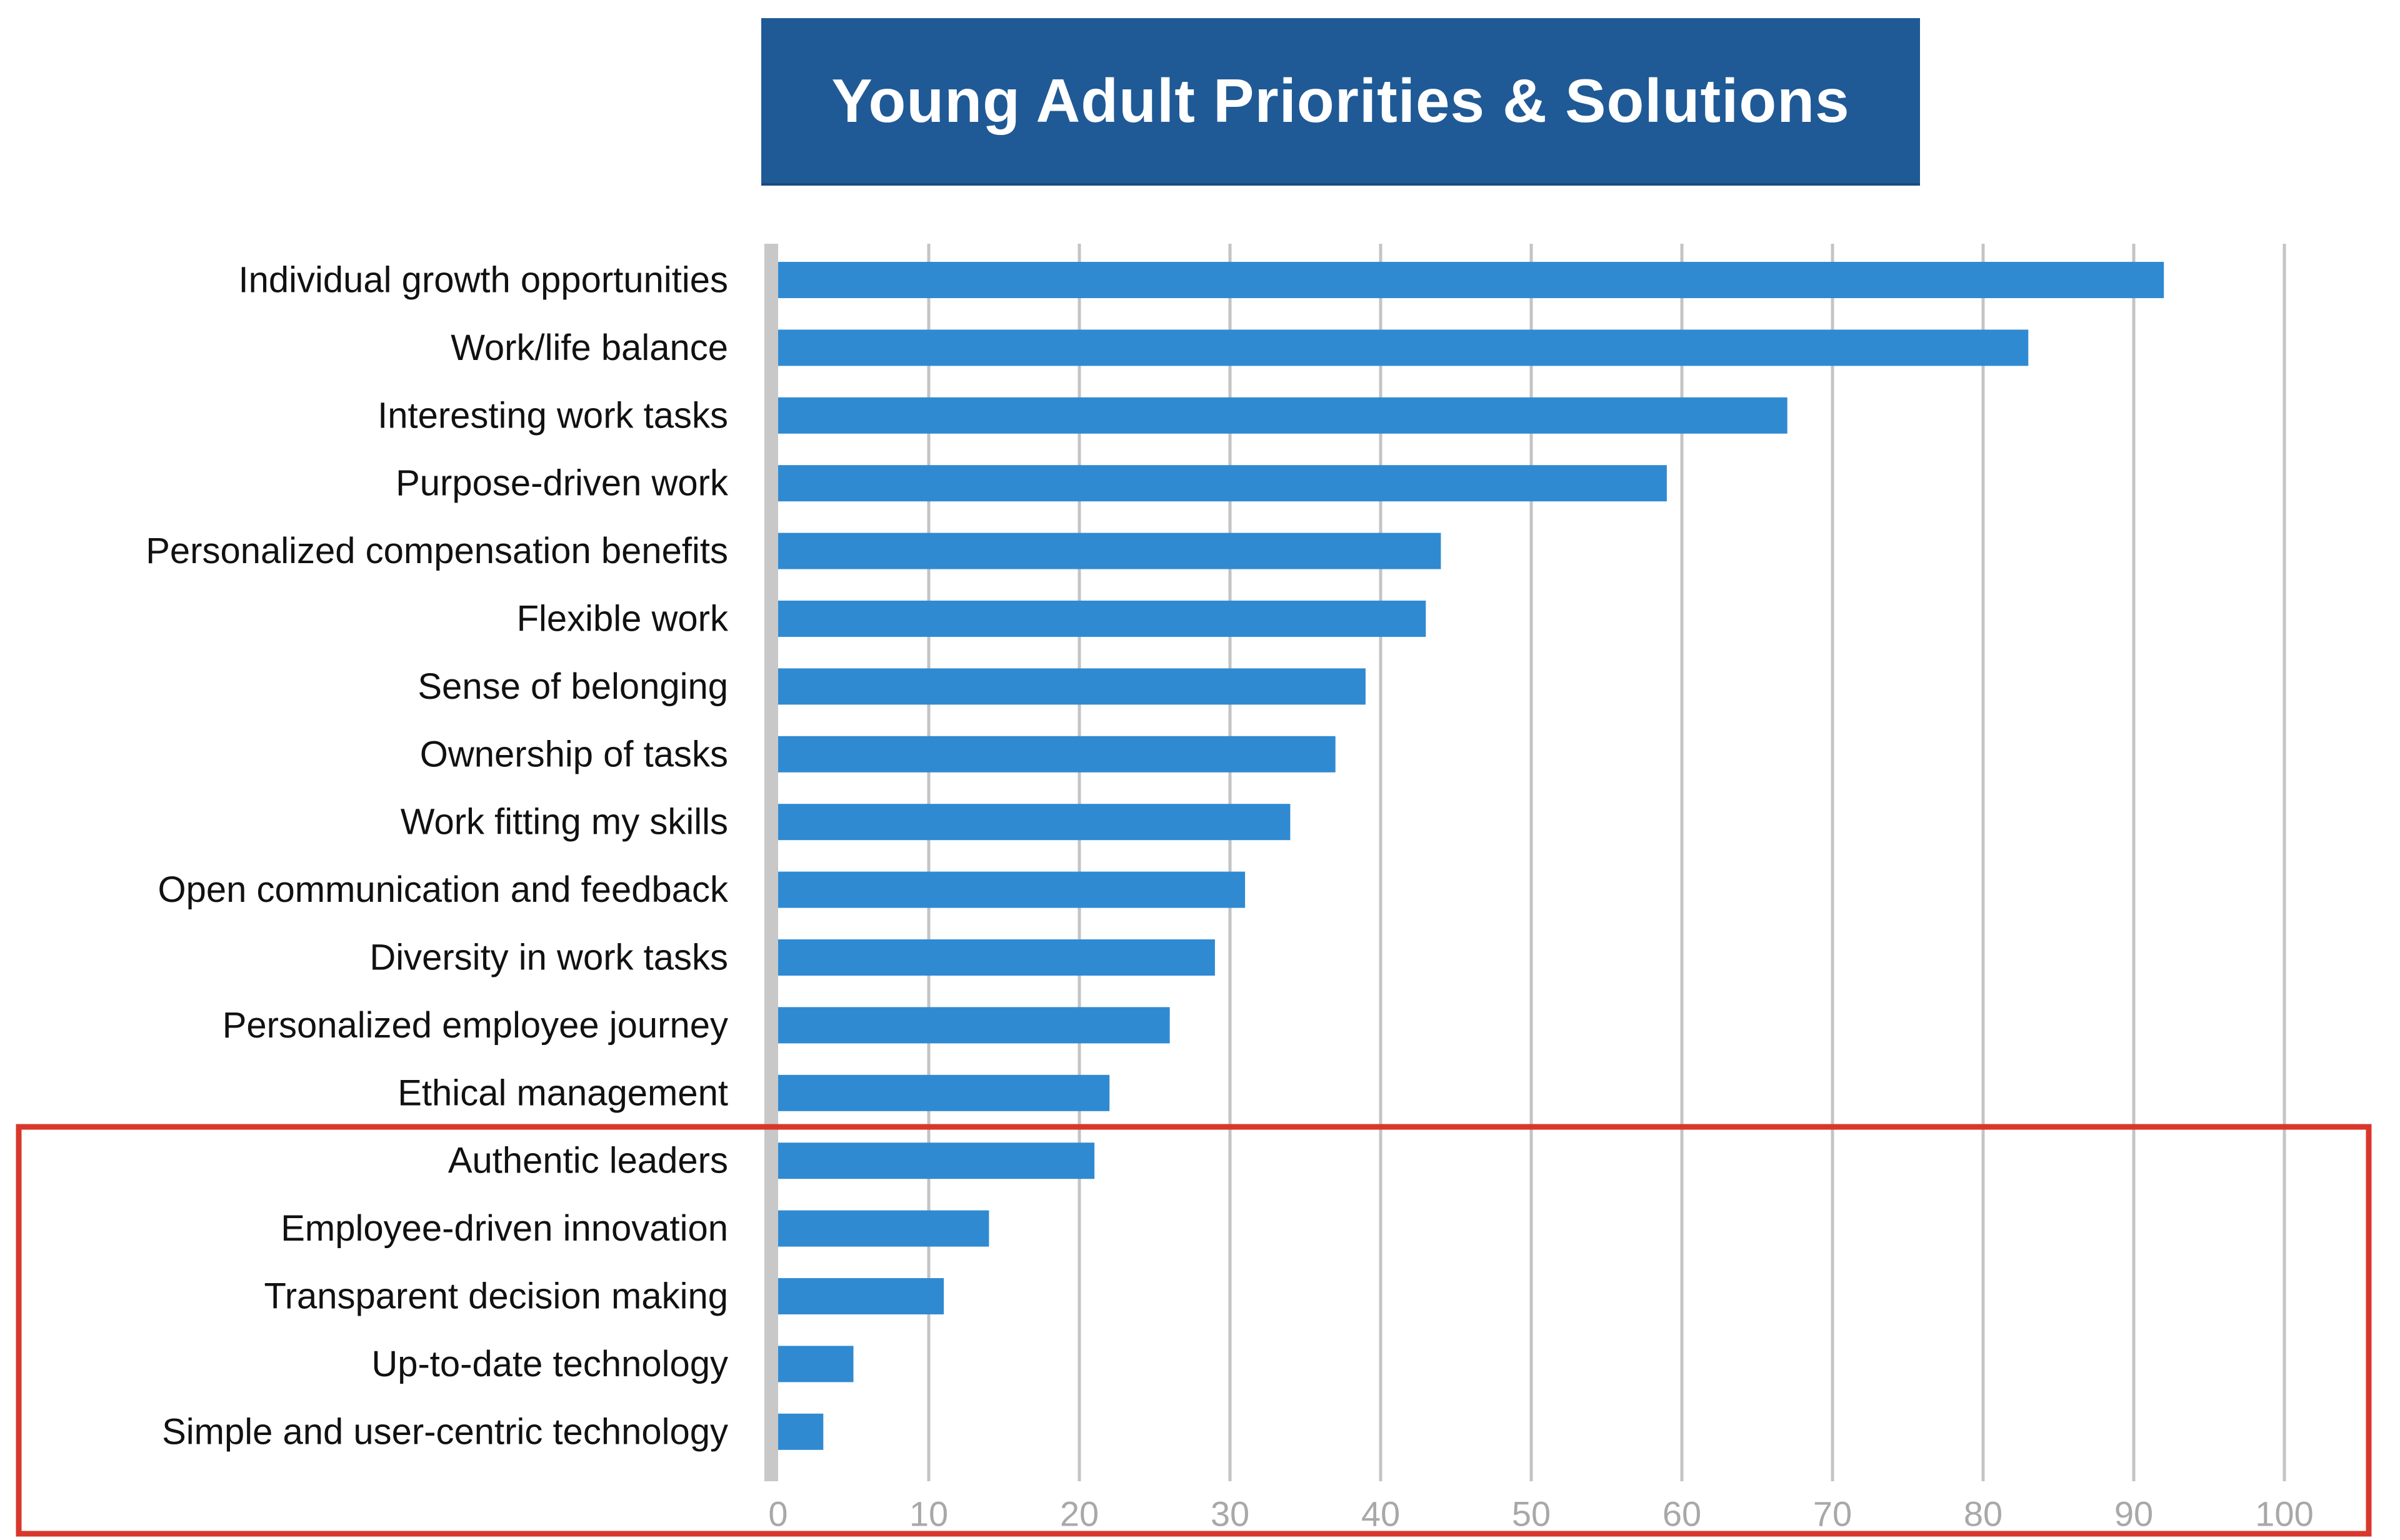  I want to click on category-label: Sense of belonging, so click(573, 686).